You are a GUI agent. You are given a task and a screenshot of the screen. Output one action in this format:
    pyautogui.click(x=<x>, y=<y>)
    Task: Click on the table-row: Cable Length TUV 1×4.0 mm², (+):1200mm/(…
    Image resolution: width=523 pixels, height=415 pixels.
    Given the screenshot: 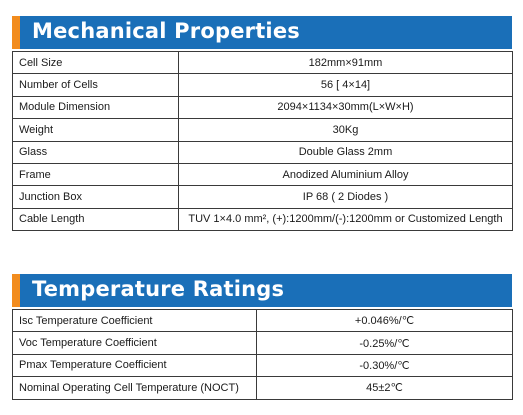 What is the action you would take?
    pyautogui.click(x=262, y=219)
    